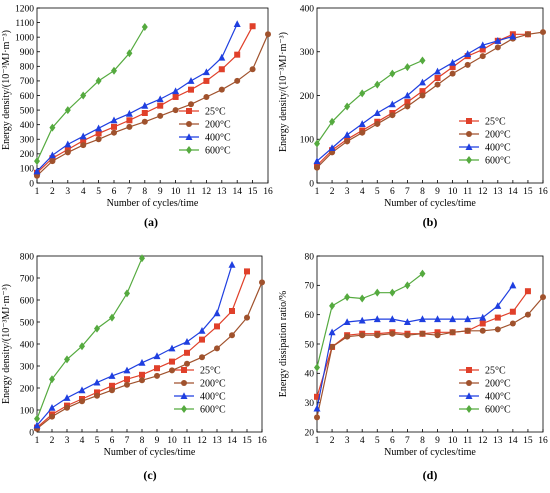 Image resolution: width=550 pixels, height=493 pixels. I want to click on x-tick-label: 12, so click(483, 192).